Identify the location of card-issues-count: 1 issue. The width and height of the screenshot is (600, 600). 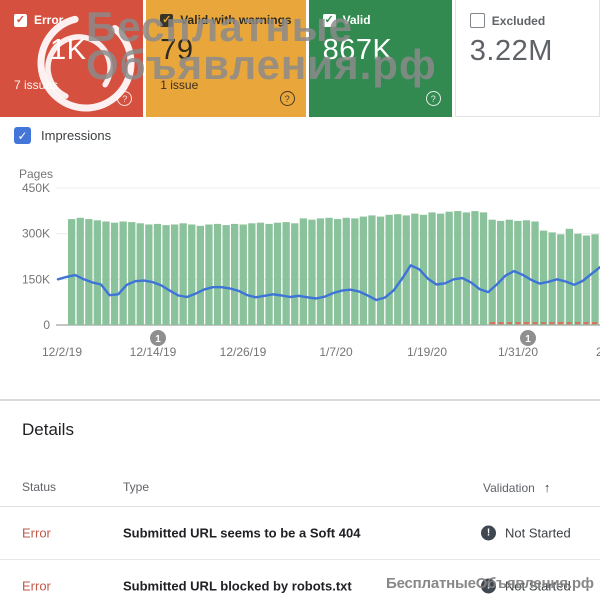
(179, 85).